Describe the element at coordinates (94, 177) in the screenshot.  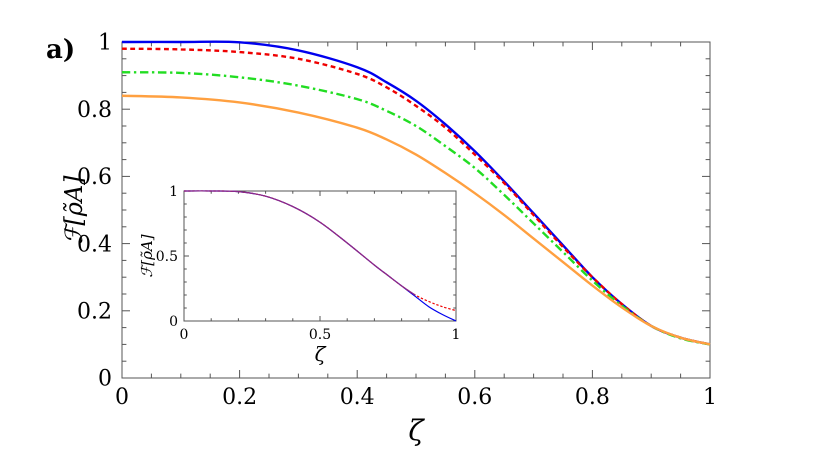
I see `main-y-tick-label: 0.6` at that location.